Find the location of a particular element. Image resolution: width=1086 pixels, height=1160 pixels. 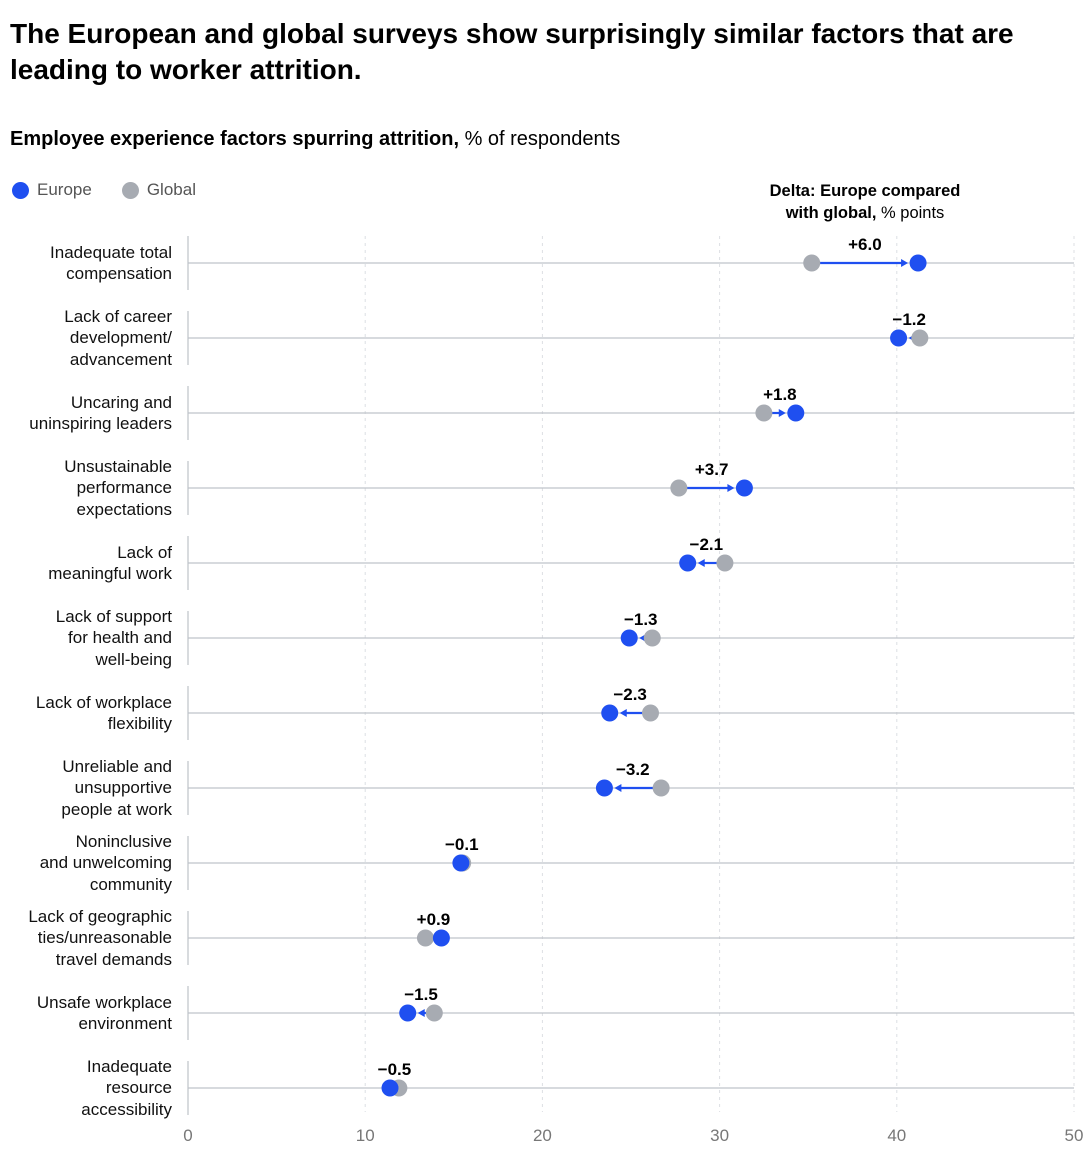

category-label: Lack of career development/advancement is located at coordinates (118, 338).